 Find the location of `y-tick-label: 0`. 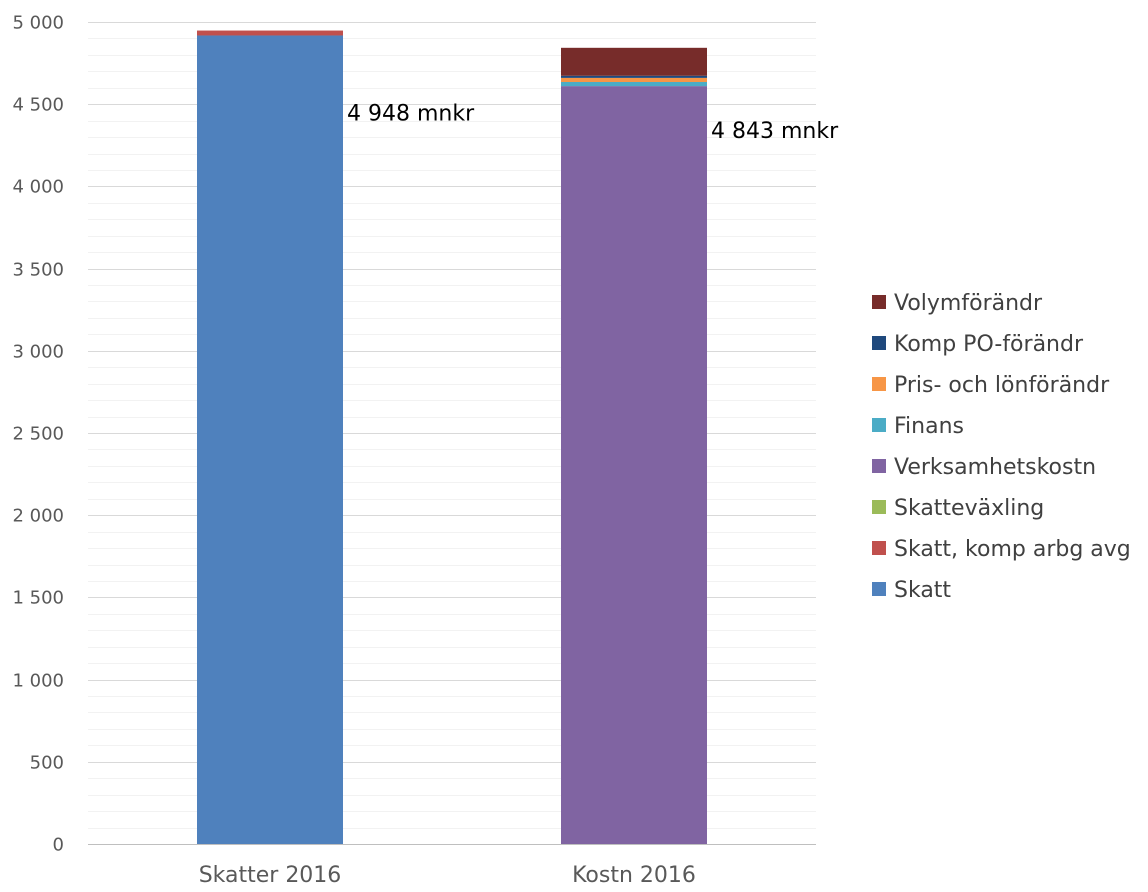

y-tick-label: 0 is located at coordinates (58, 845).